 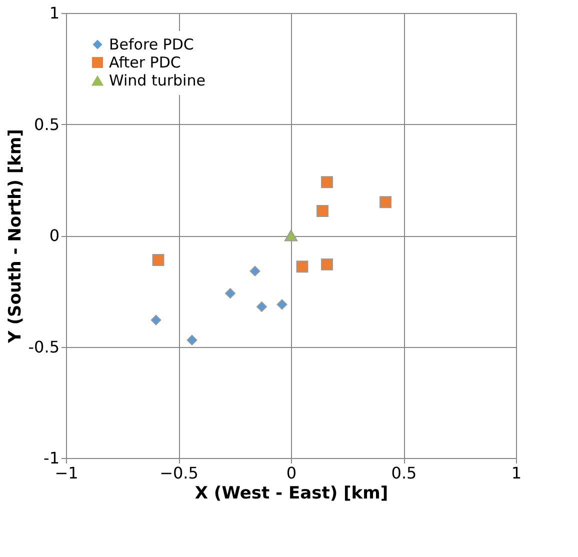 What do you see at coordinates (151, 45) in the screenshot?
I see `legend-label: Before PDC` at bounding box center [151, 45].